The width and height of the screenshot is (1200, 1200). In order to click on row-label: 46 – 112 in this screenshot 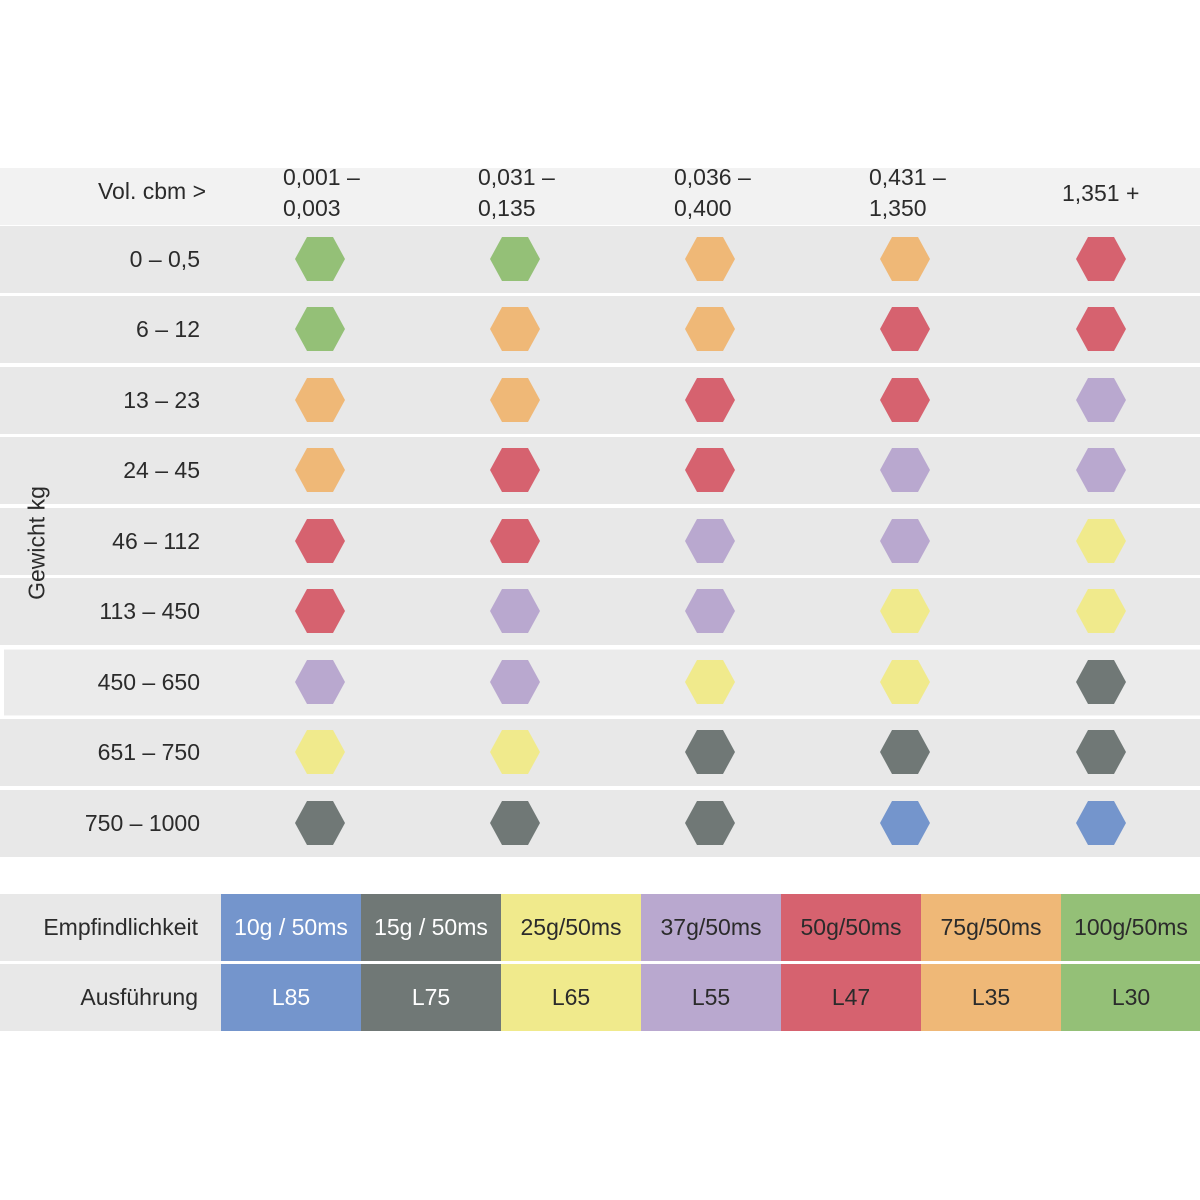, I will do `click(156, 541)`.